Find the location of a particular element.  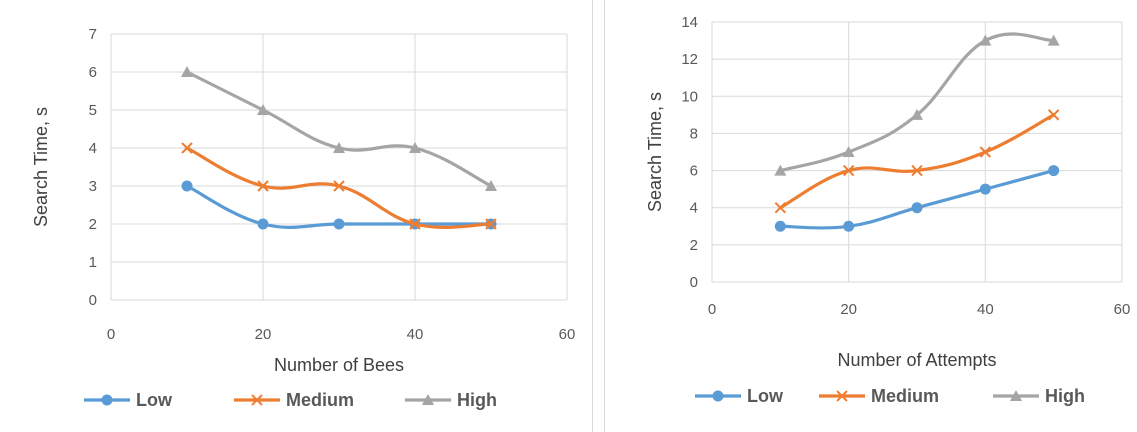

y-tick-label: 7 is located at coordinates (93, 34).